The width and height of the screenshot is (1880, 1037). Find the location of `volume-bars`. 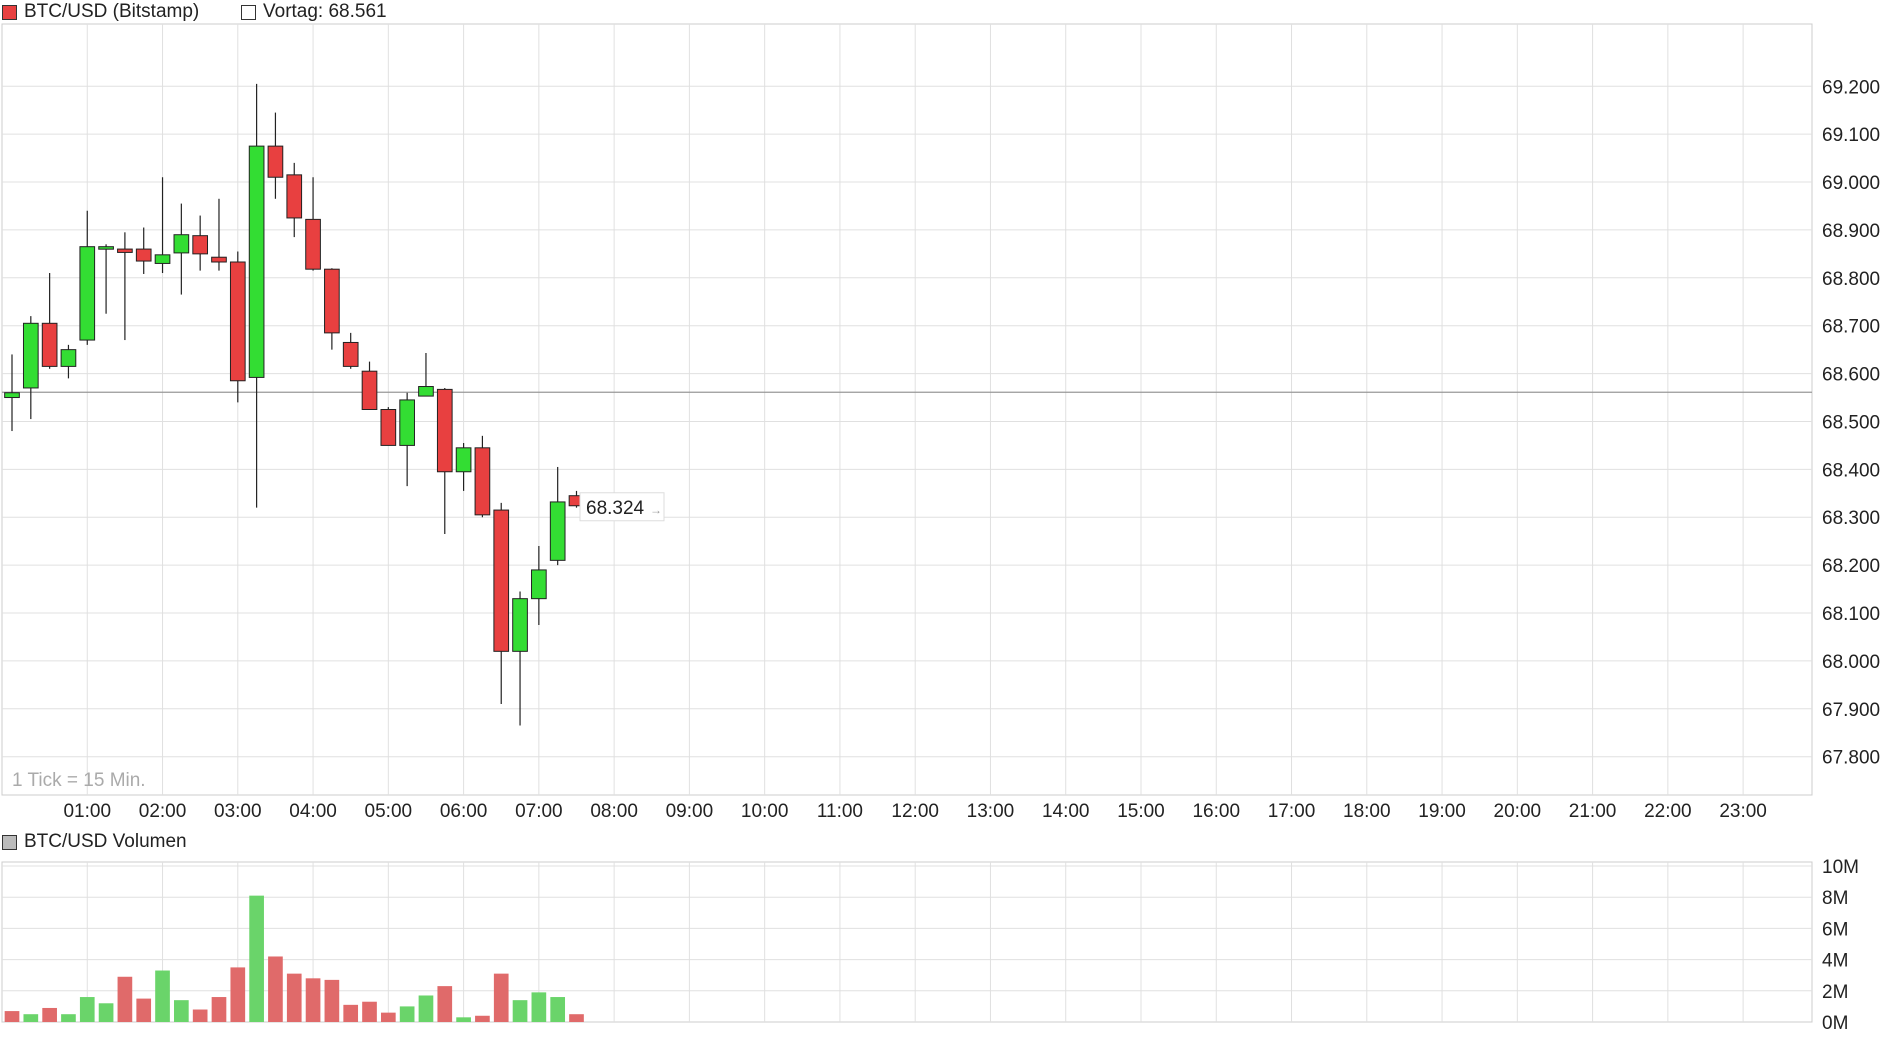

volume-bars is located at coordinates (294, 958).